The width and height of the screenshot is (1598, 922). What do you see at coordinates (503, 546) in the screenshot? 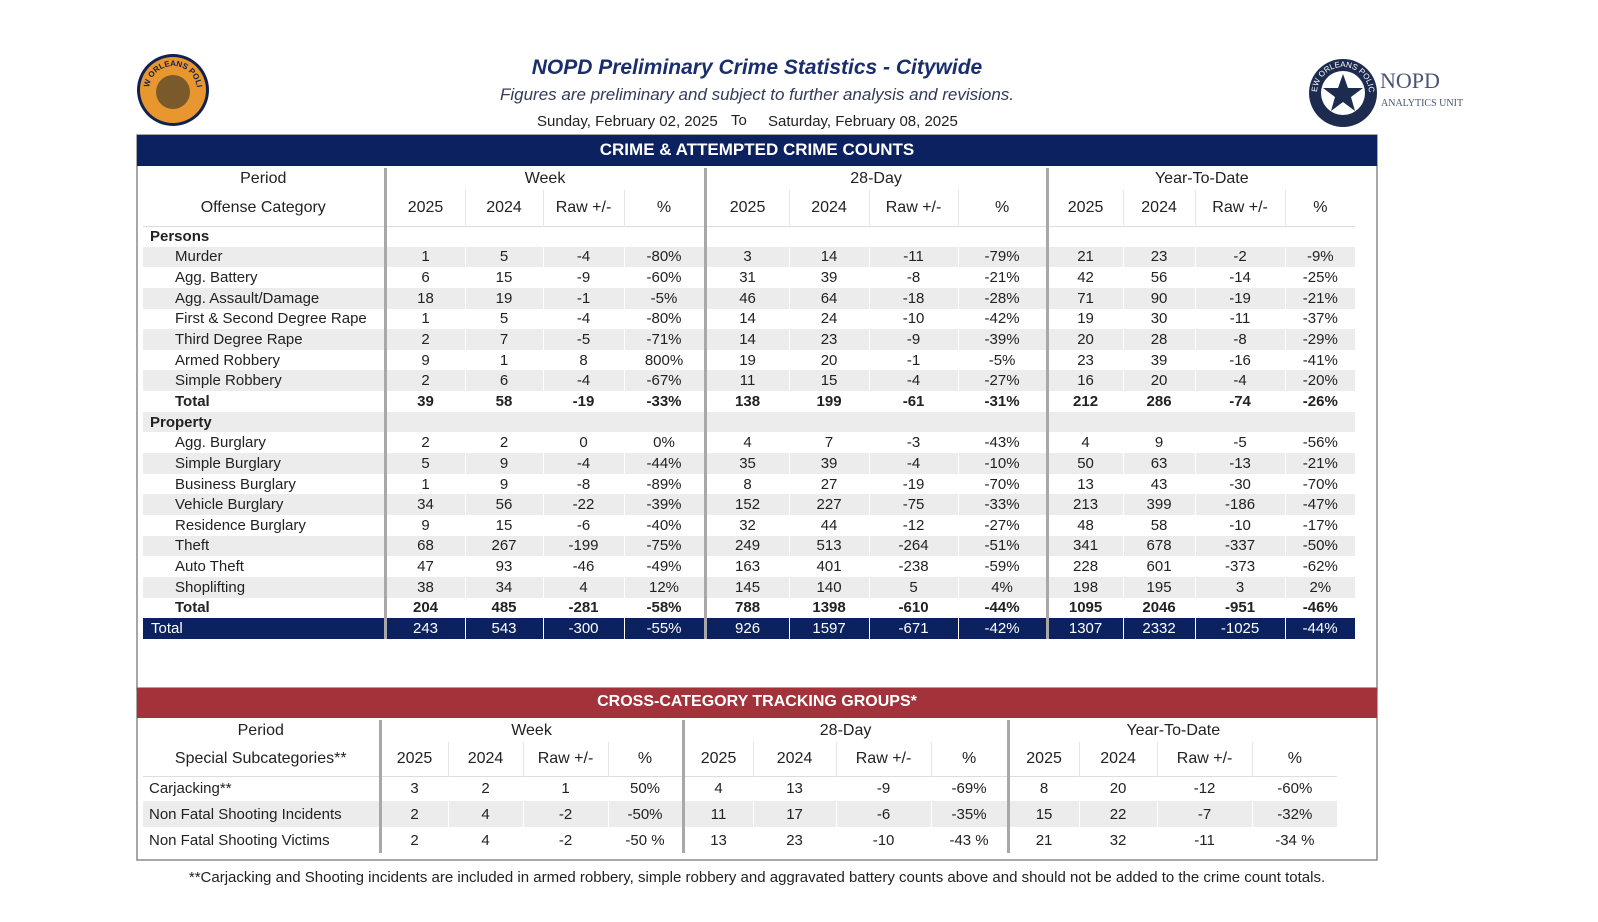
I see `cell: 267` at bounding box center [503, 546].